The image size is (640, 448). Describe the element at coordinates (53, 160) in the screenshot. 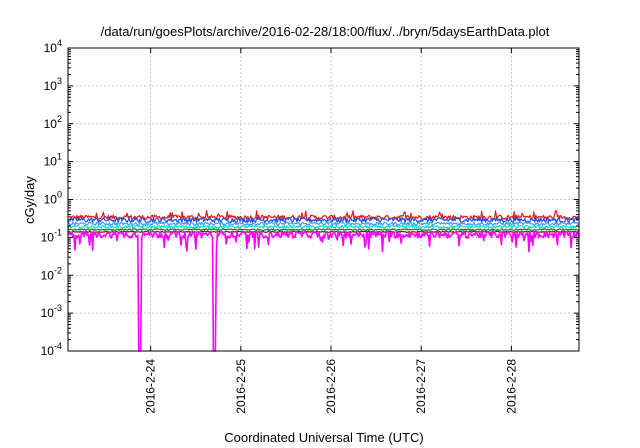

I see `y-tick-label: 10¹` at that location.